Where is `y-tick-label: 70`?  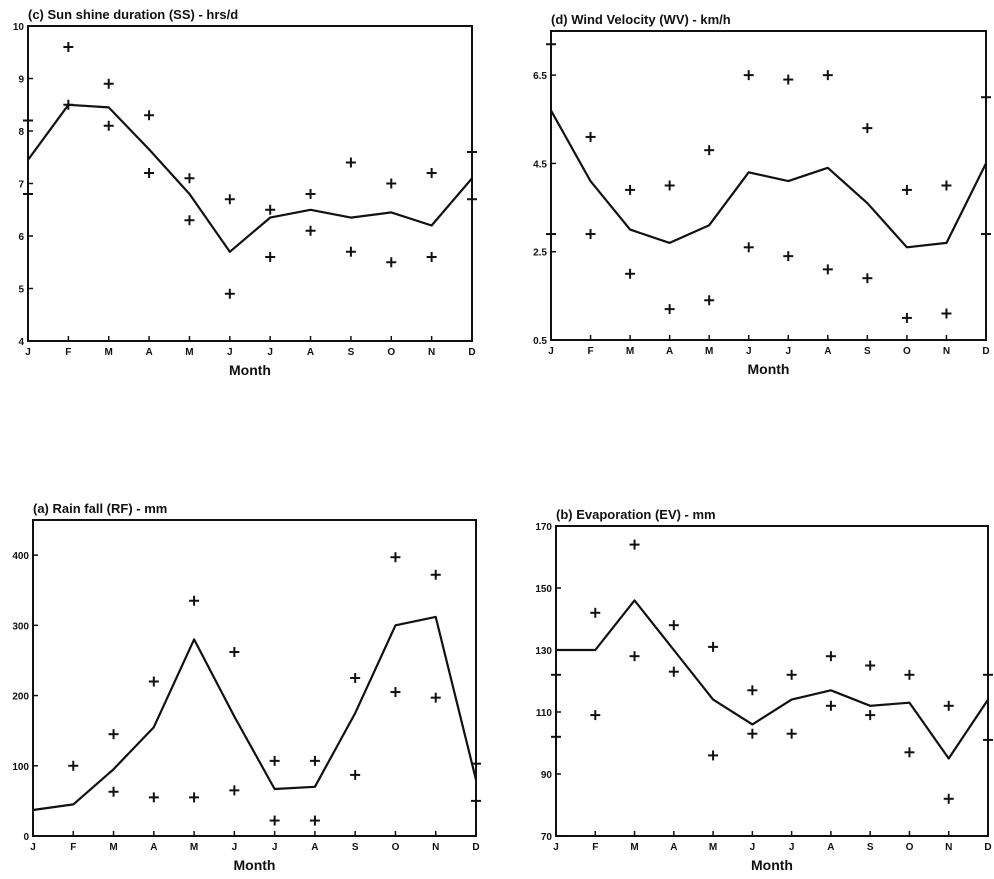 y-tick-label: 70 is located at coordinates (547, 837).